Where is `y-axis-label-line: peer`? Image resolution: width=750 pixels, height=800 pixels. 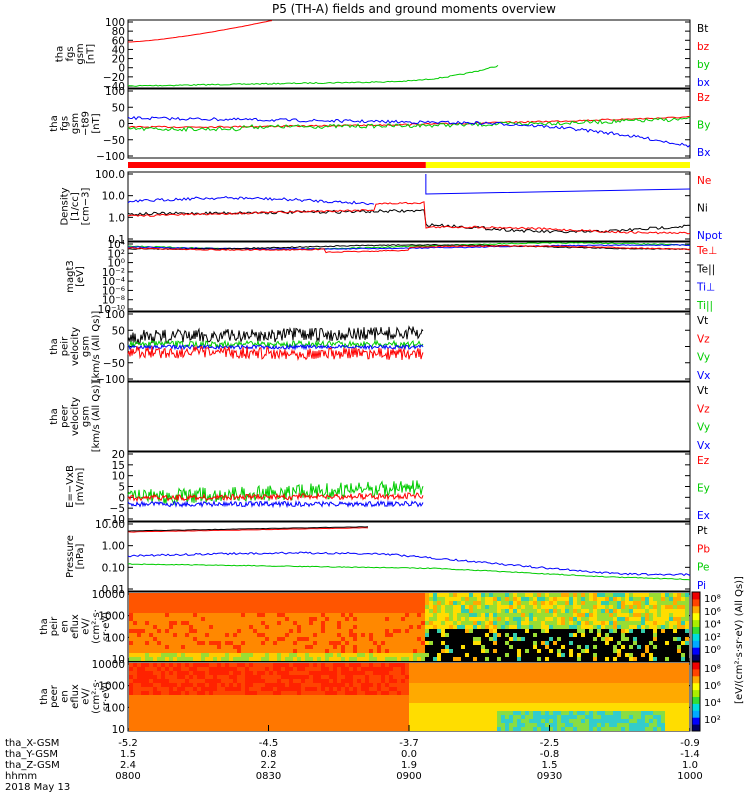
y-axis-label-line: peer is located at coordinates (65, 416).